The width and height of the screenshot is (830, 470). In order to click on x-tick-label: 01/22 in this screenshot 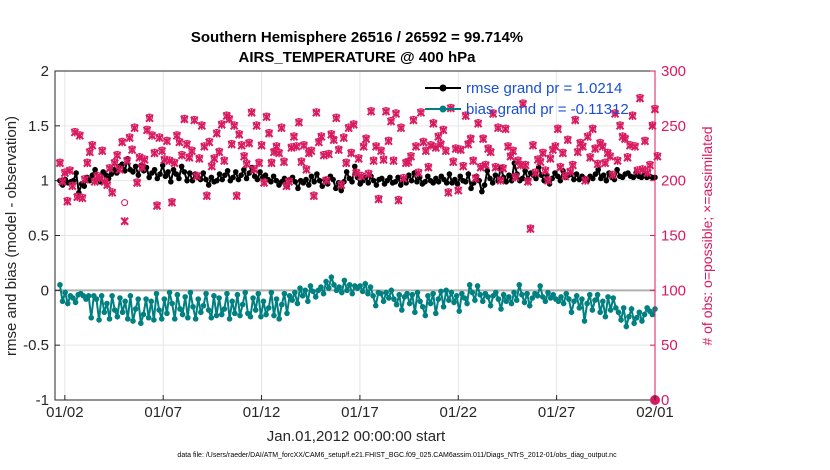, I will do `click(459, 412)`.